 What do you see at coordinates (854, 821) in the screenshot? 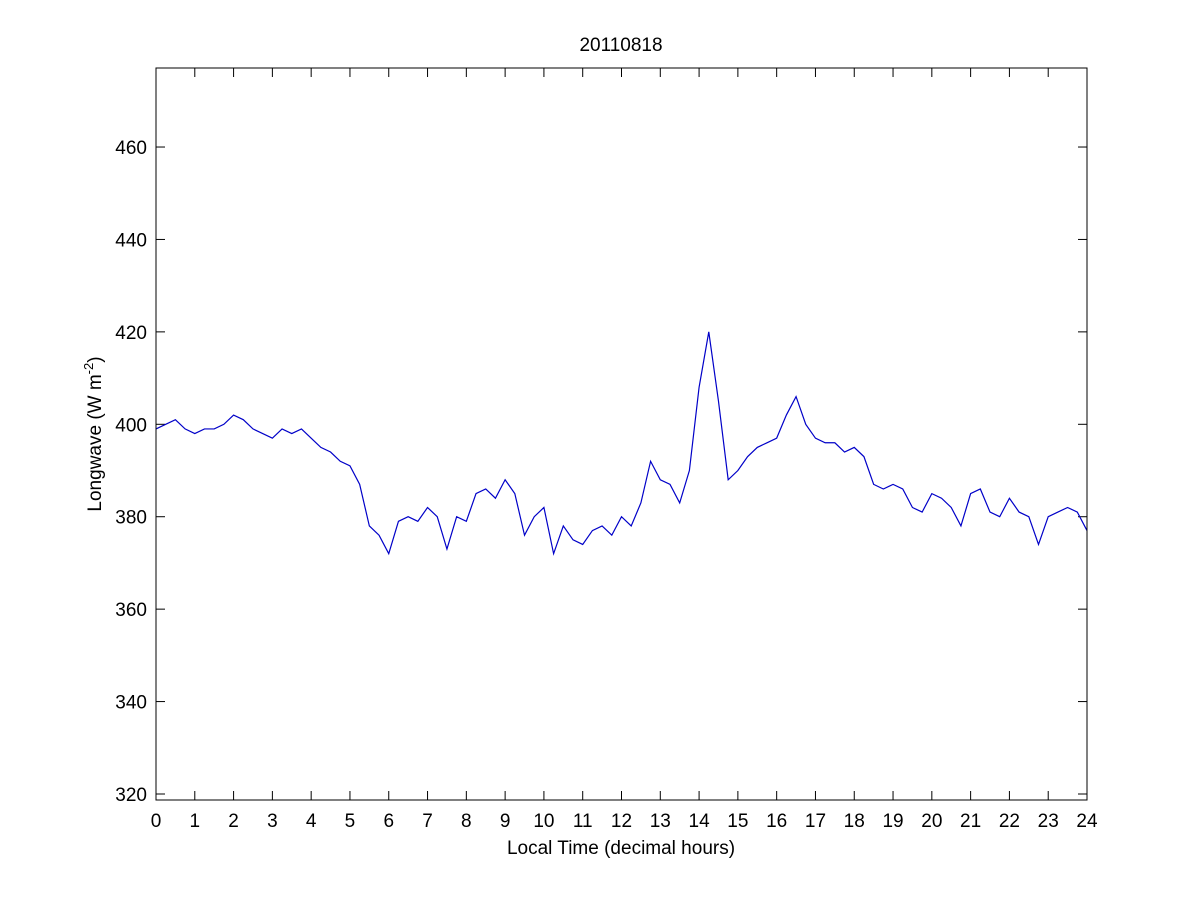
I see `x-tick-label: 18` at bounding box center [854, 821].